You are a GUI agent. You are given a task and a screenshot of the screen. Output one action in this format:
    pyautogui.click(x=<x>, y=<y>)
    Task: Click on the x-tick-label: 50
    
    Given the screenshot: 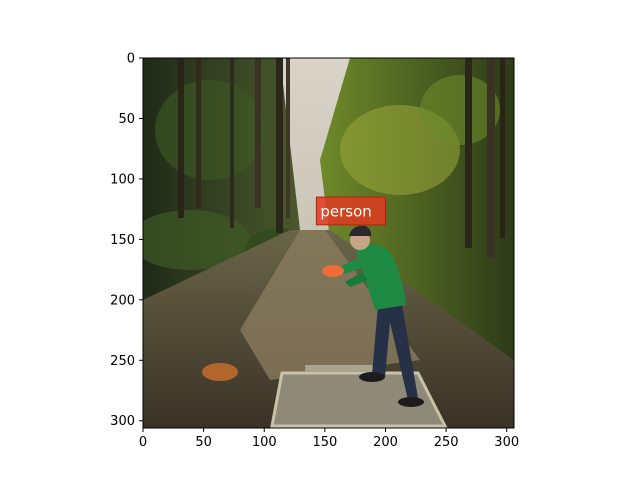 What is the action you would take?
    pyautogui.click(x=203, y=442)
    